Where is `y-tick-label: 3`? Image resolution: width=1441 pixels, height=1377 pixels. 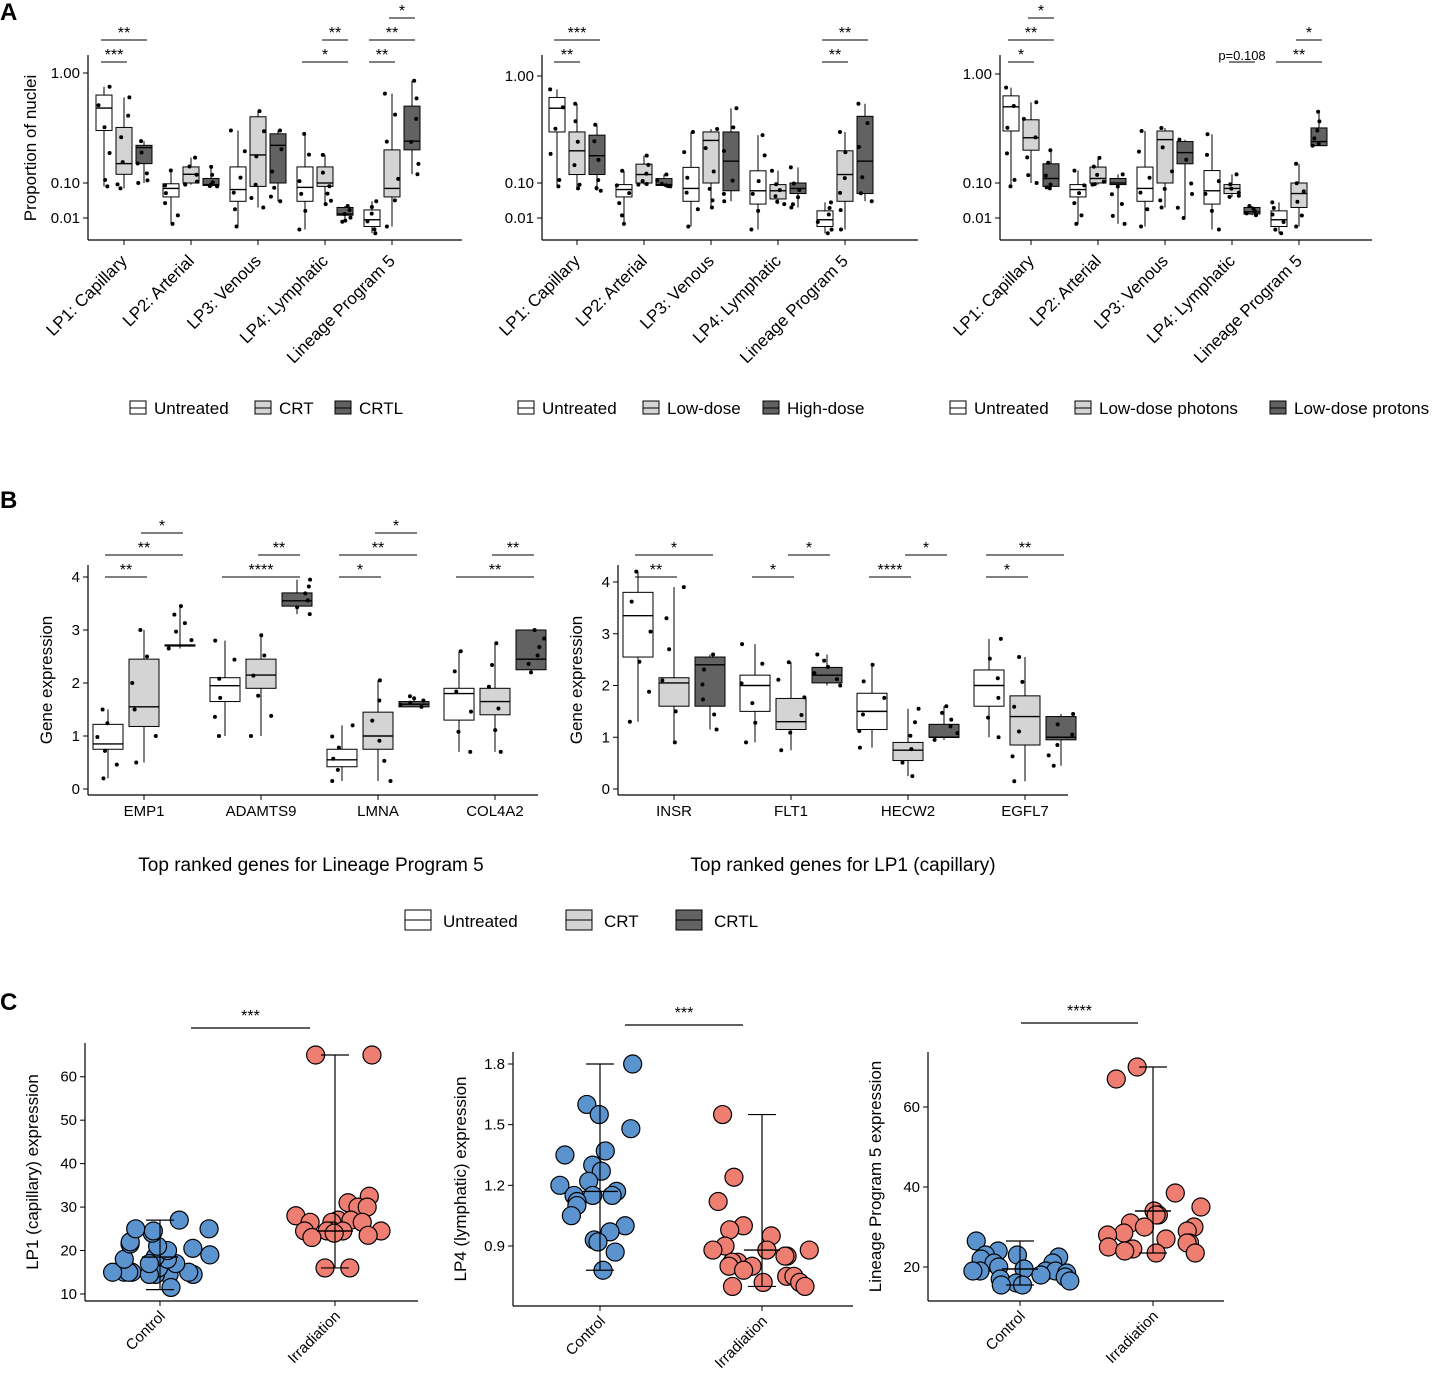 y-tick-label: 3 is located at coordinates (606, 634).